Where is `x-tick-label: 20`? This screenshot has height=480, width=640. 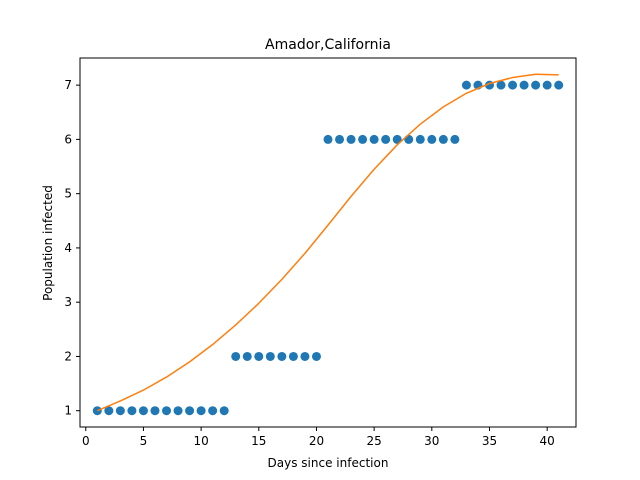
x-tick-label: 20 is located at coordinates (316, 441).